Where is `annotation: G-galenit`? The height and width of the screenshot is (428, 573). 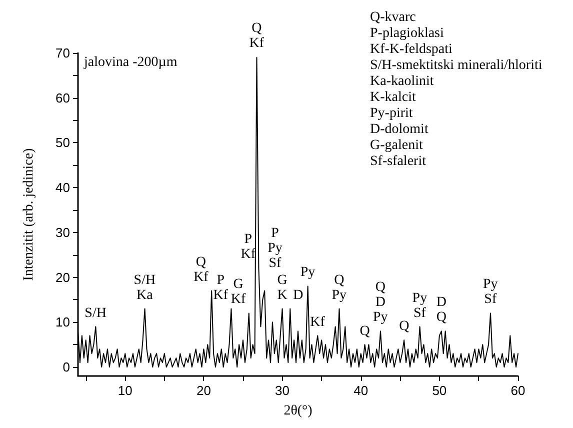
annotation: G-galenit is located at coordinates (396, 145).